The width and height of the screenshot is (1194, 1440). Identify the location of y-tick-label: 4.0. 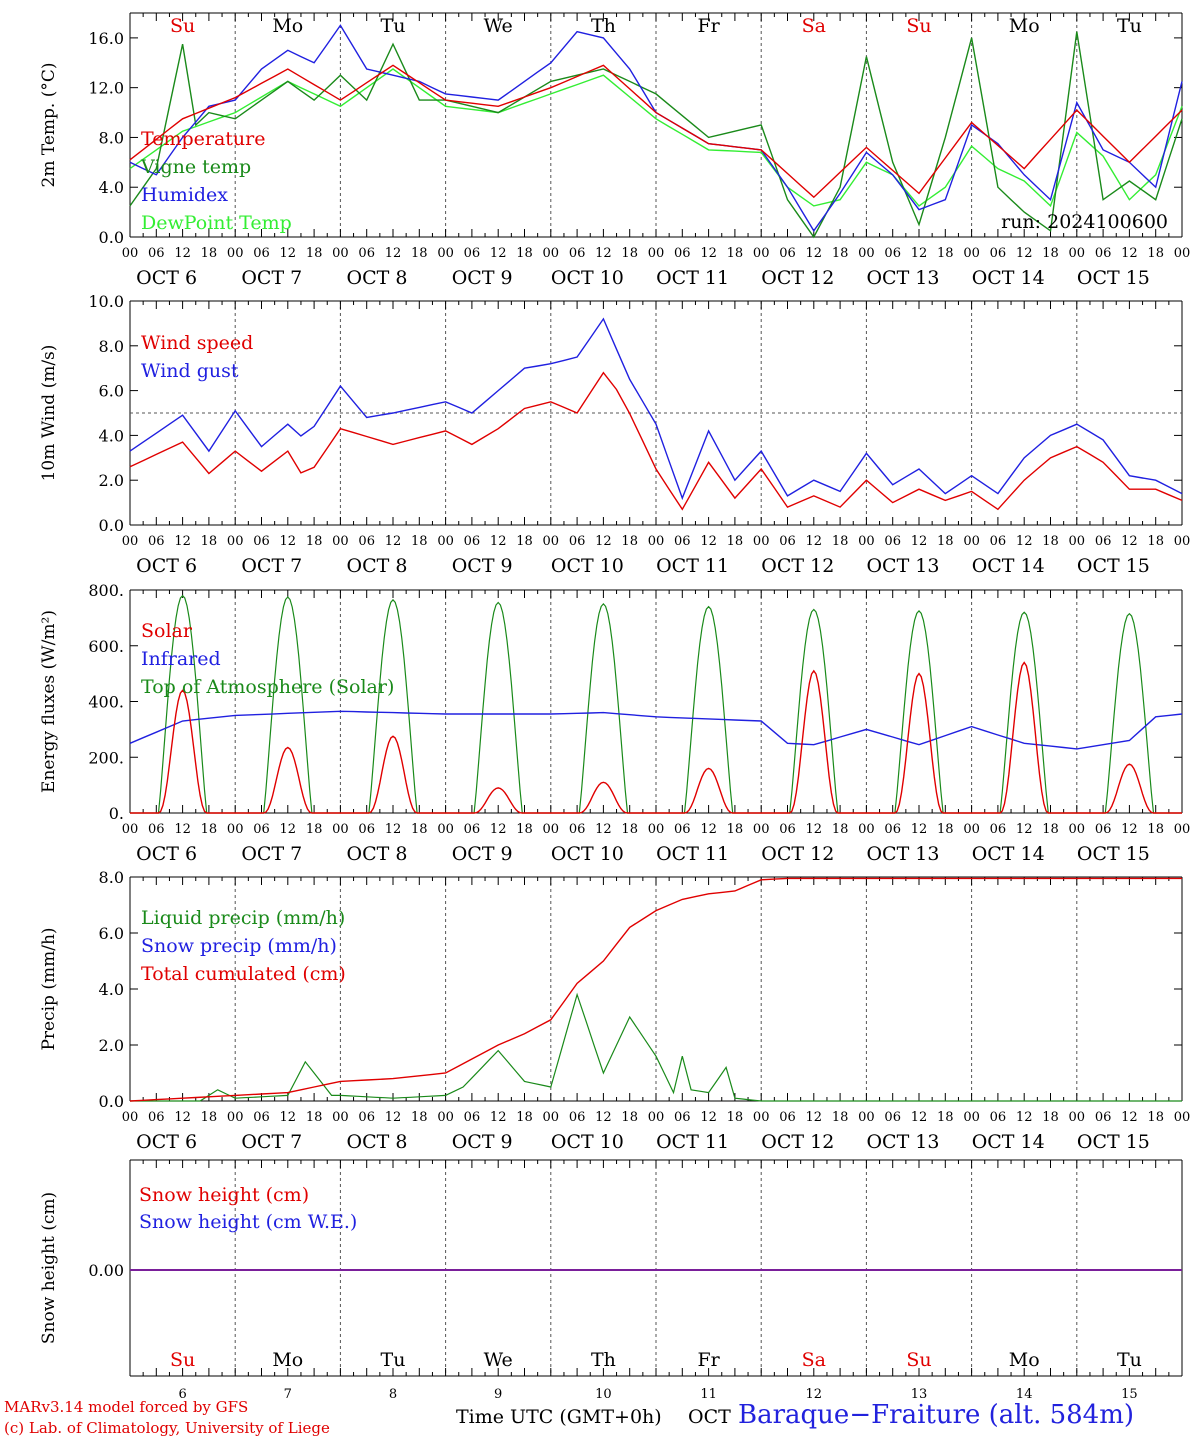
(111, 187).